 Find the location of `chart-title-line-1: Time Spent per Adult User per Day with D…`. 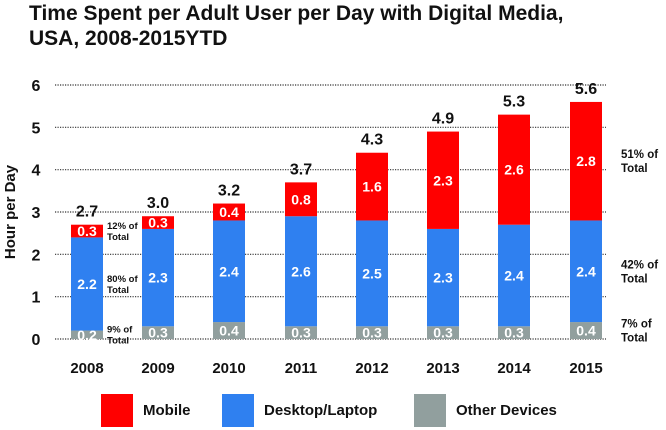

chart-title-line-1: Time Spent per Adult User per Day with D… is located at coordinates (296, 13).